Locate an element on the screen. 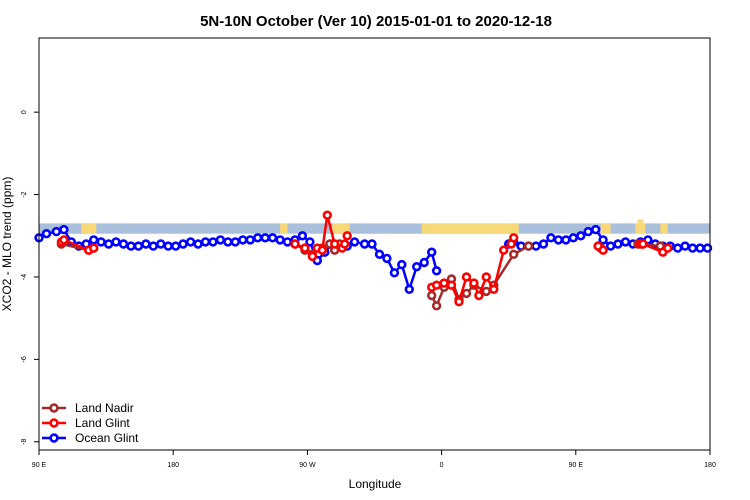 The image size is (750, 500). legend-label: Ocean Glint is located at coordinates (107, 438).